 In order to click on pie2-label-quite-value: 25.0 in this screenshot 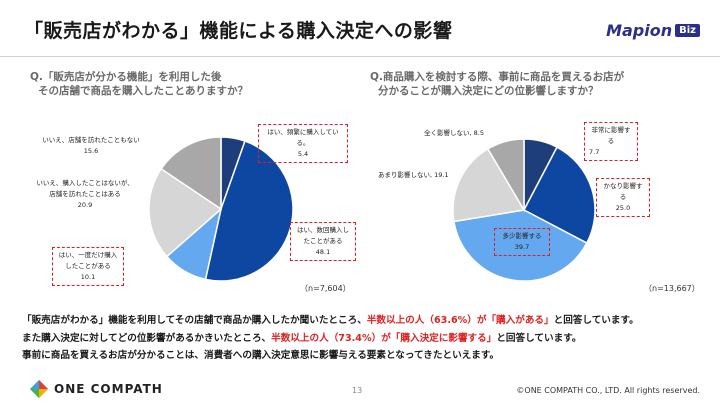, I will do `click(623, 208)`.